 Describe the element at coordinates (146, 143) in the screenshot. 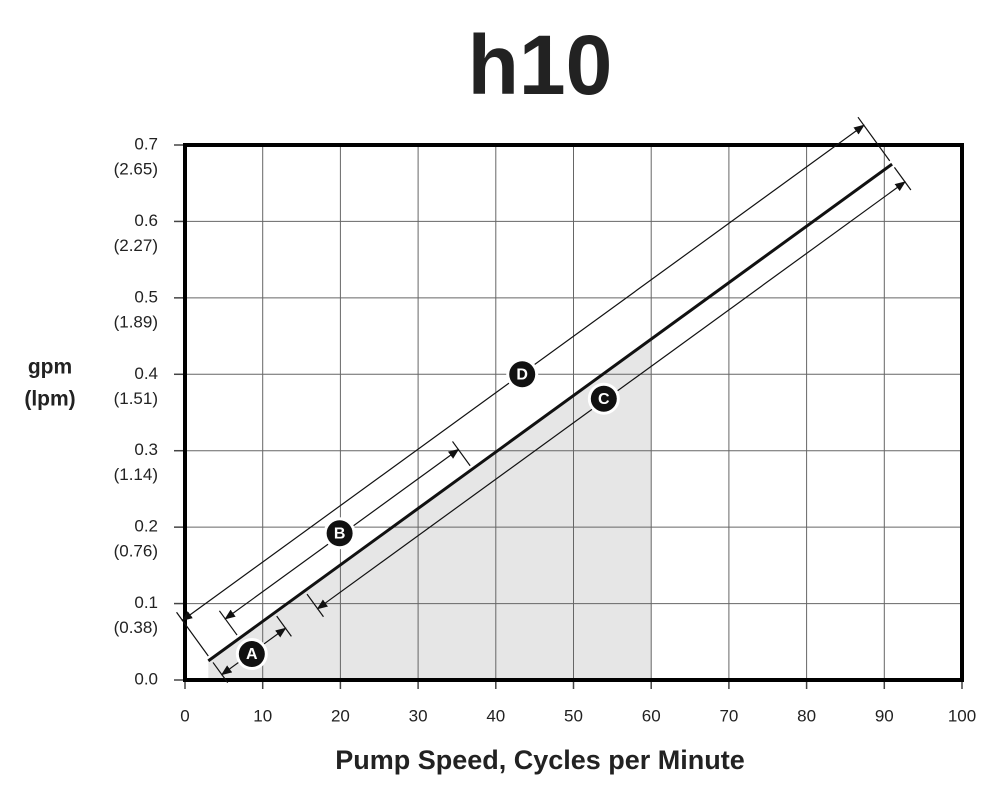

I see `y-tick-label: 0.7` at that location.